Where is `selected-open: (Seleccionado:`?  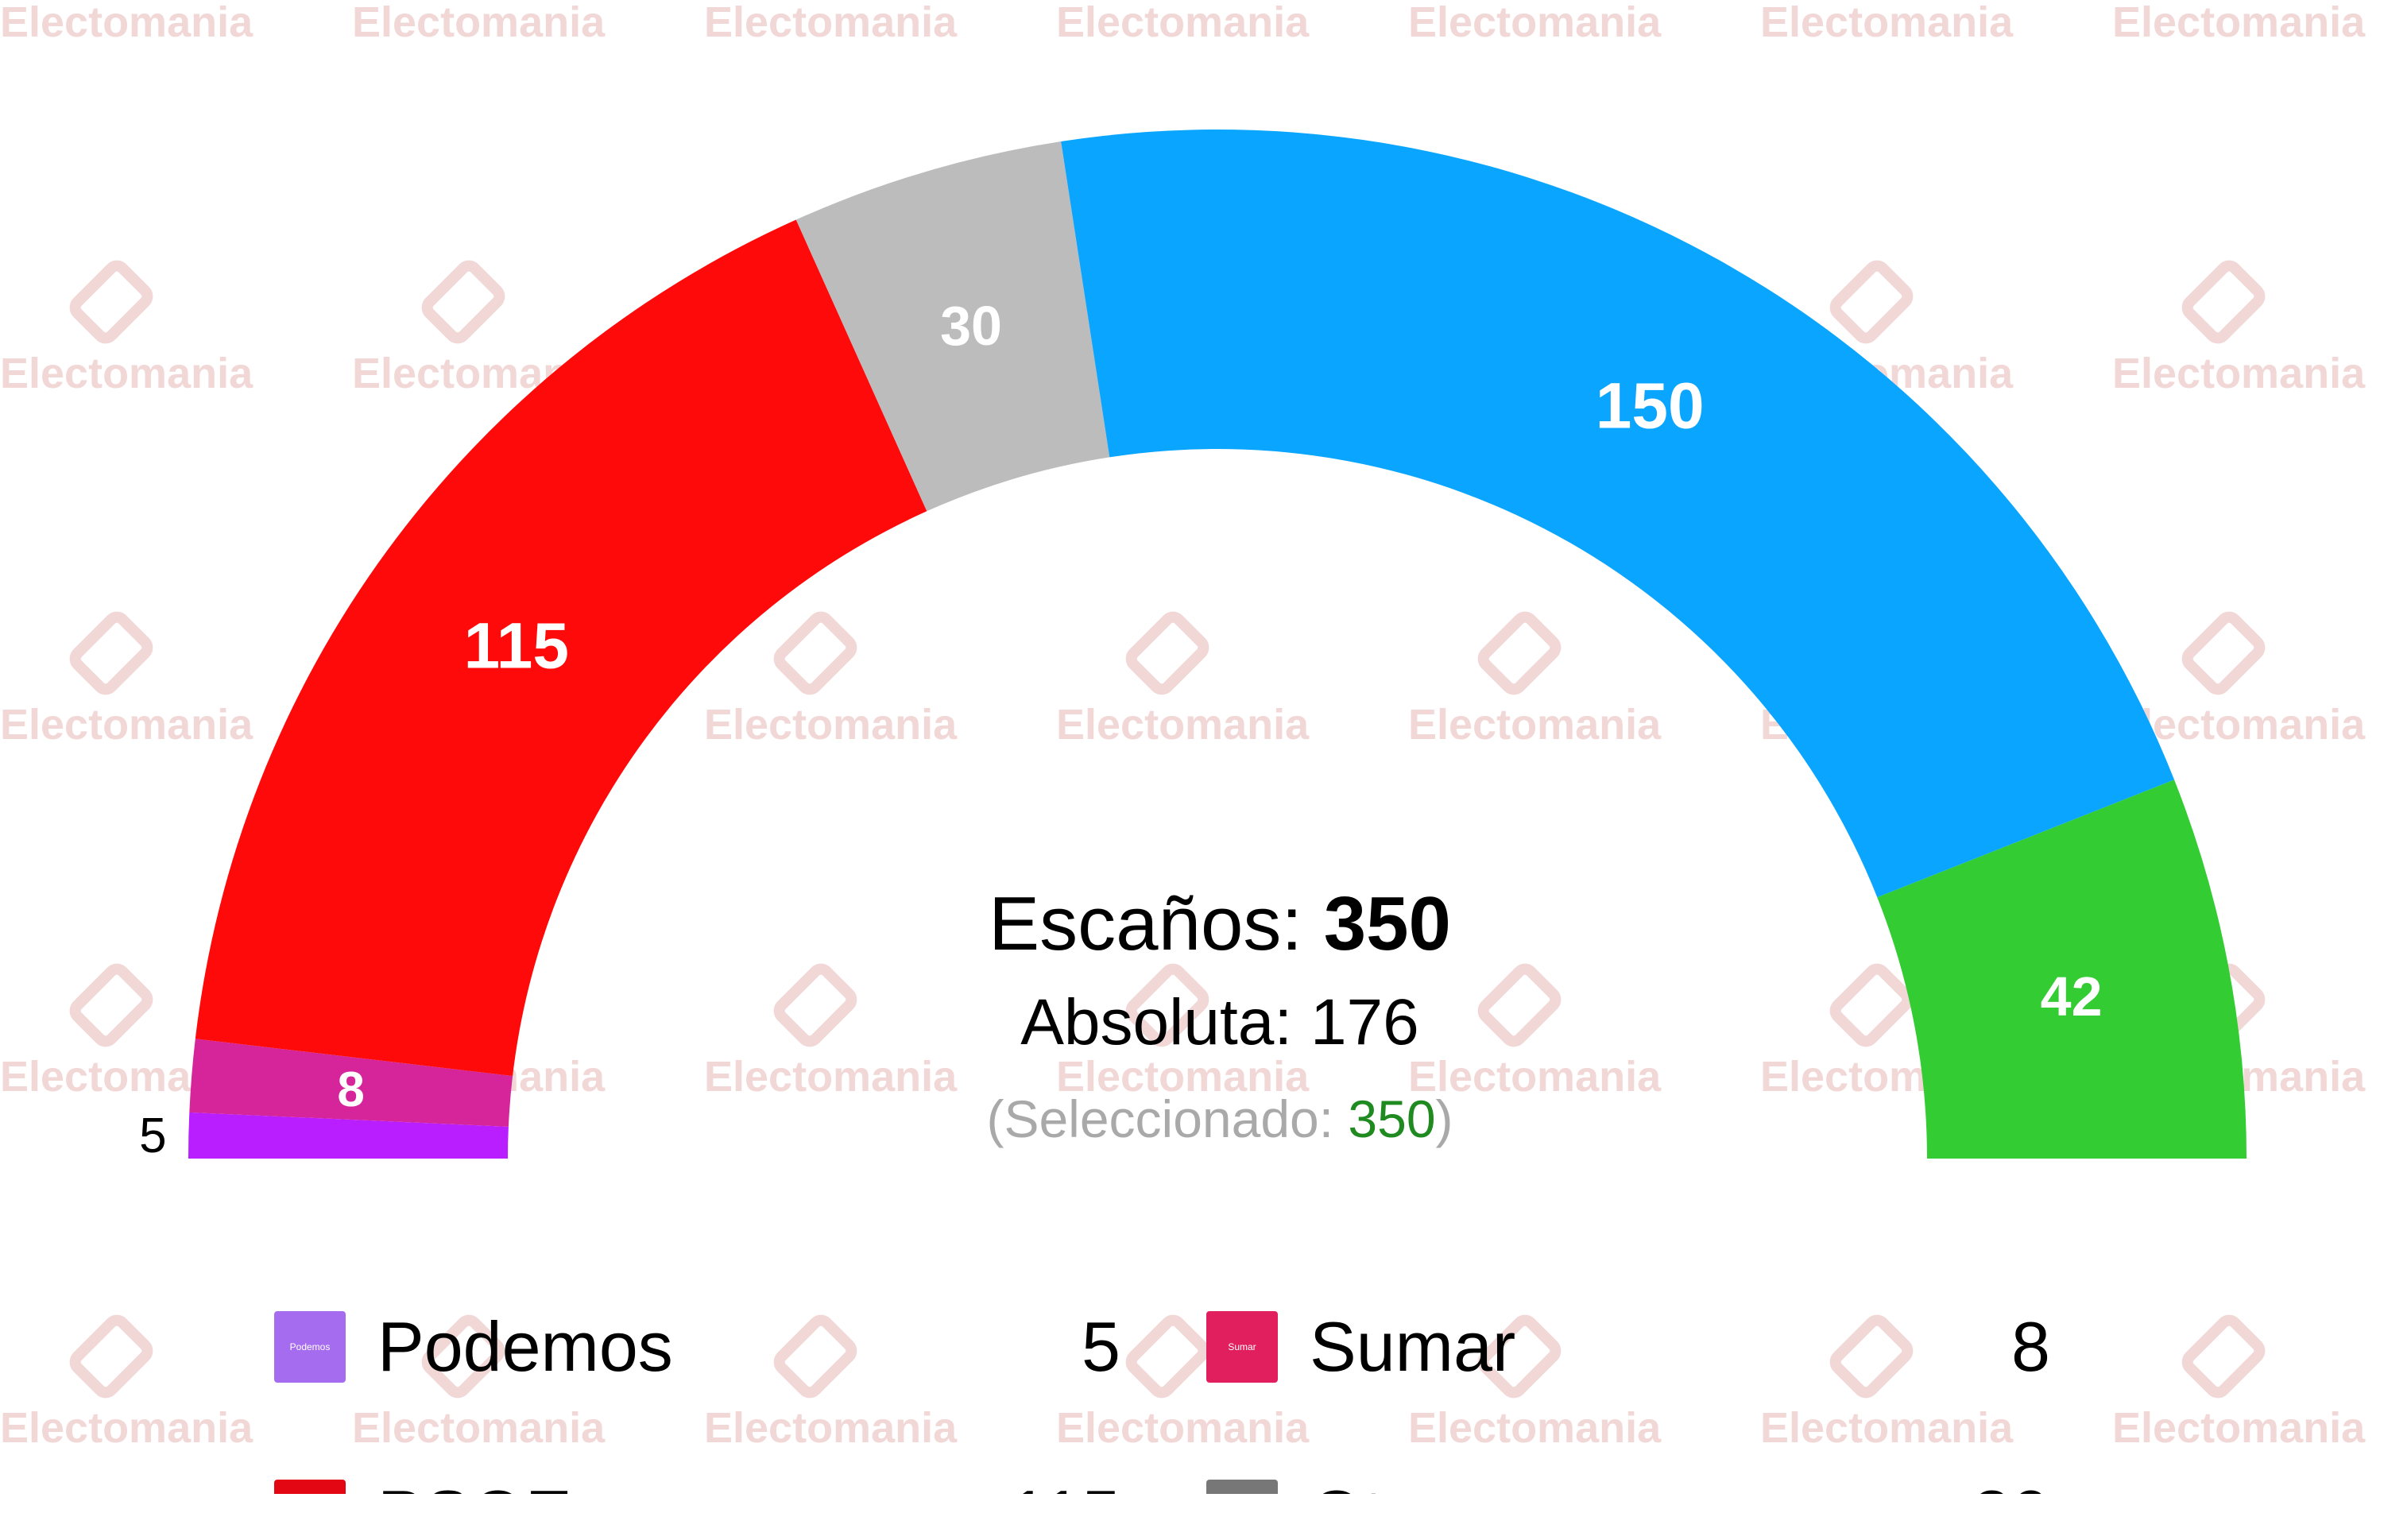
selected-open: (Seleccionado: is located at coordinates (1167, 1119).